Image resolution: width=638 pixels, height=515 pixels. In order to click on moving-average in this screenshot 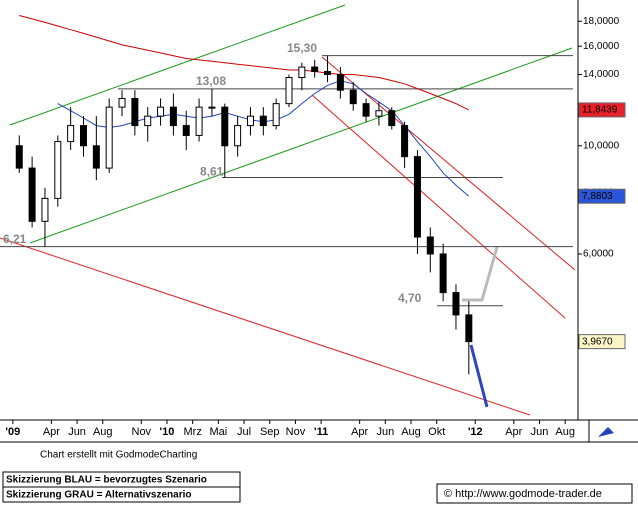, I will do `click(244, 63)`.